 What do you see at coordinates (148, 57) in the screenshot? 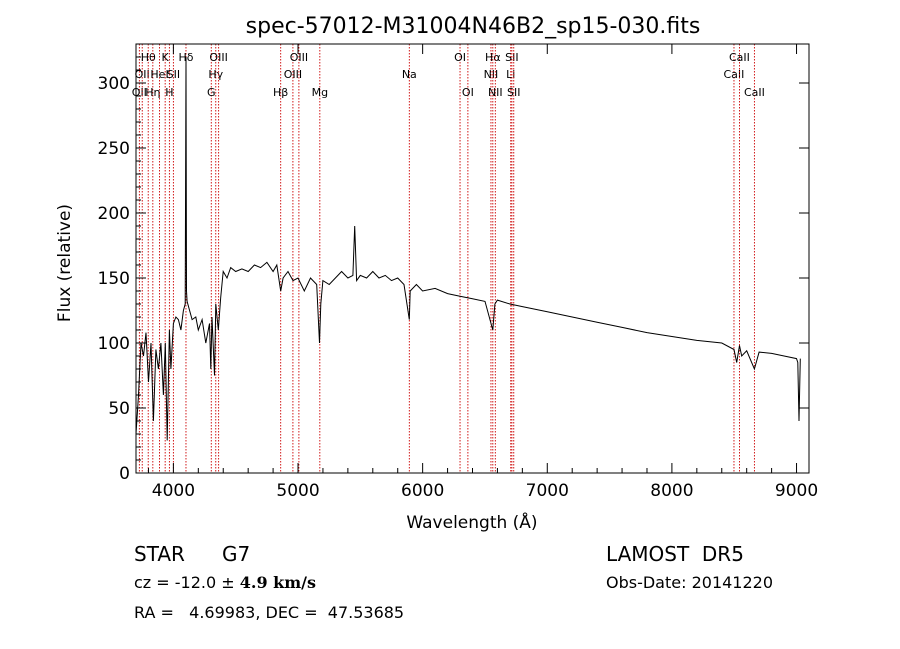
I see `line-marker-label: Hθ` at bounding box center [148, 57].